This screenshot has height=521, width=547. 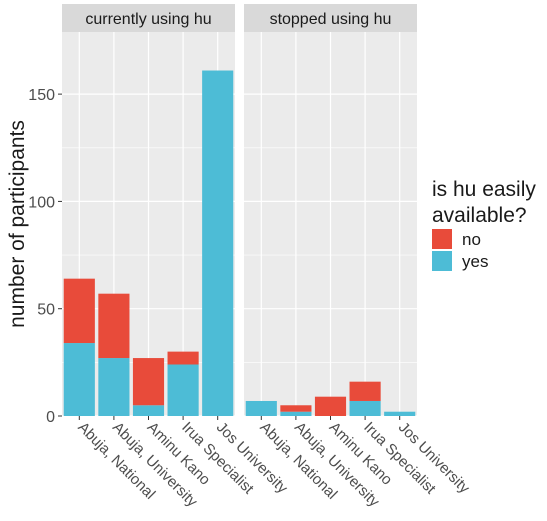 I want to click on legend: is hu easily available? no yes, so click(x=484, y=224).